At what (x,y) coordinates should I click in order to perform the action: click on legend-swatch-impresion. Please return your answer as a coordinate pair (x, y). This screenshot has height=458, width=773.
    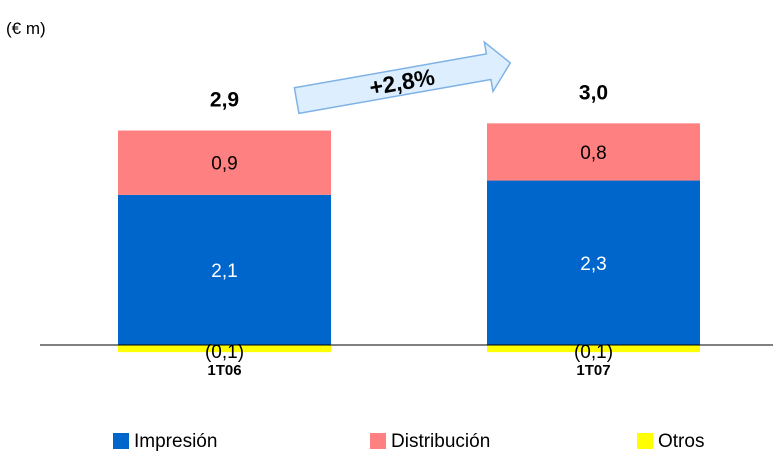
    Looking at the image, I should click on (121, 441).